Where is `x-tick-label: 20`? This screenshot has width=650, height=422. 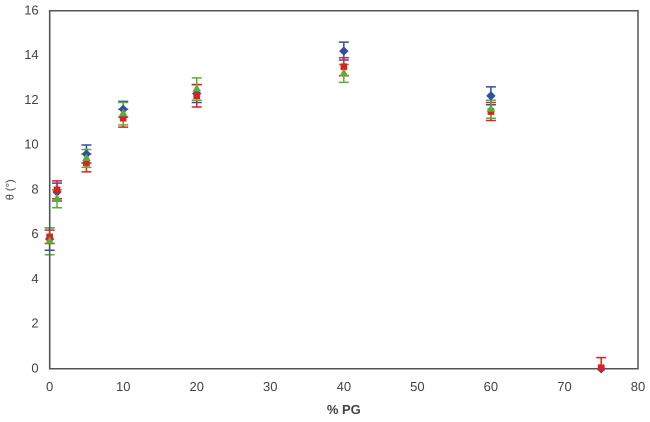 x-tick-label: 20 is located at coordinates (197, 386).